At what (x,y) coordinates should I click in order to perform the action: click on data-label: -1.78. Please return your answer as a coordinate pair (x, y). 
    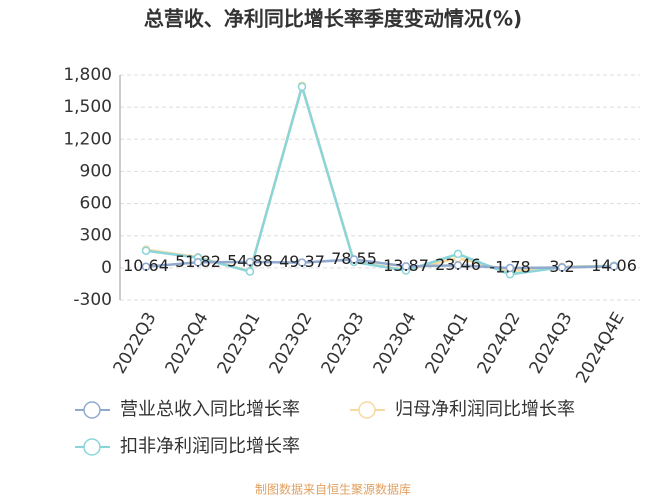
    Looking at the image, I should click on (509, 267).